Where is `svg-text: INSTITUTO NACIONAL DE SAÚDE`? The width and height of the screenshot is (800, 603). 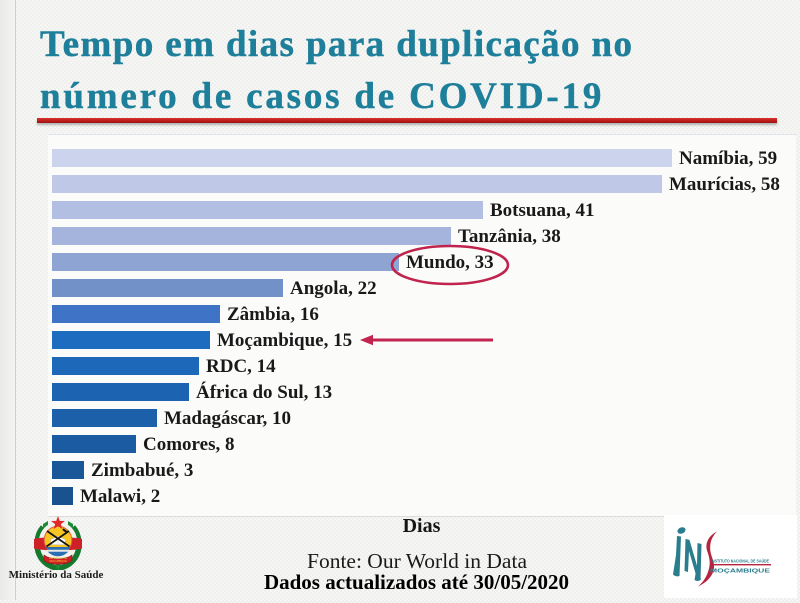 svg-text: INSTITUTO NACIONAL DE SAÚDE is located at coordinates (740, 561).